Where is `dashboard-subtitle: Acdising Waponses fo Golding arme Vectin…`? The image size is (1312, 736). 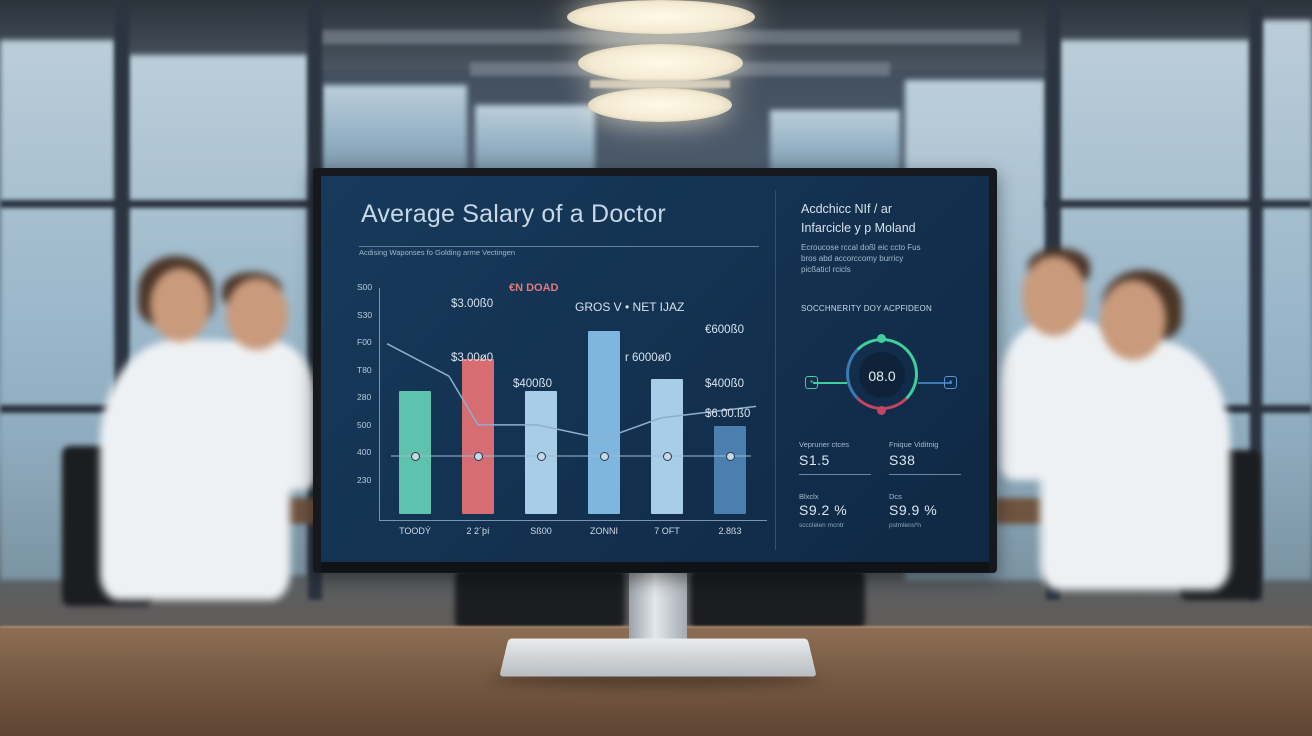 dashboard-subtitle: Acdising Waponses fo Golding arme Vectin… is located at coordinates (437, 252).